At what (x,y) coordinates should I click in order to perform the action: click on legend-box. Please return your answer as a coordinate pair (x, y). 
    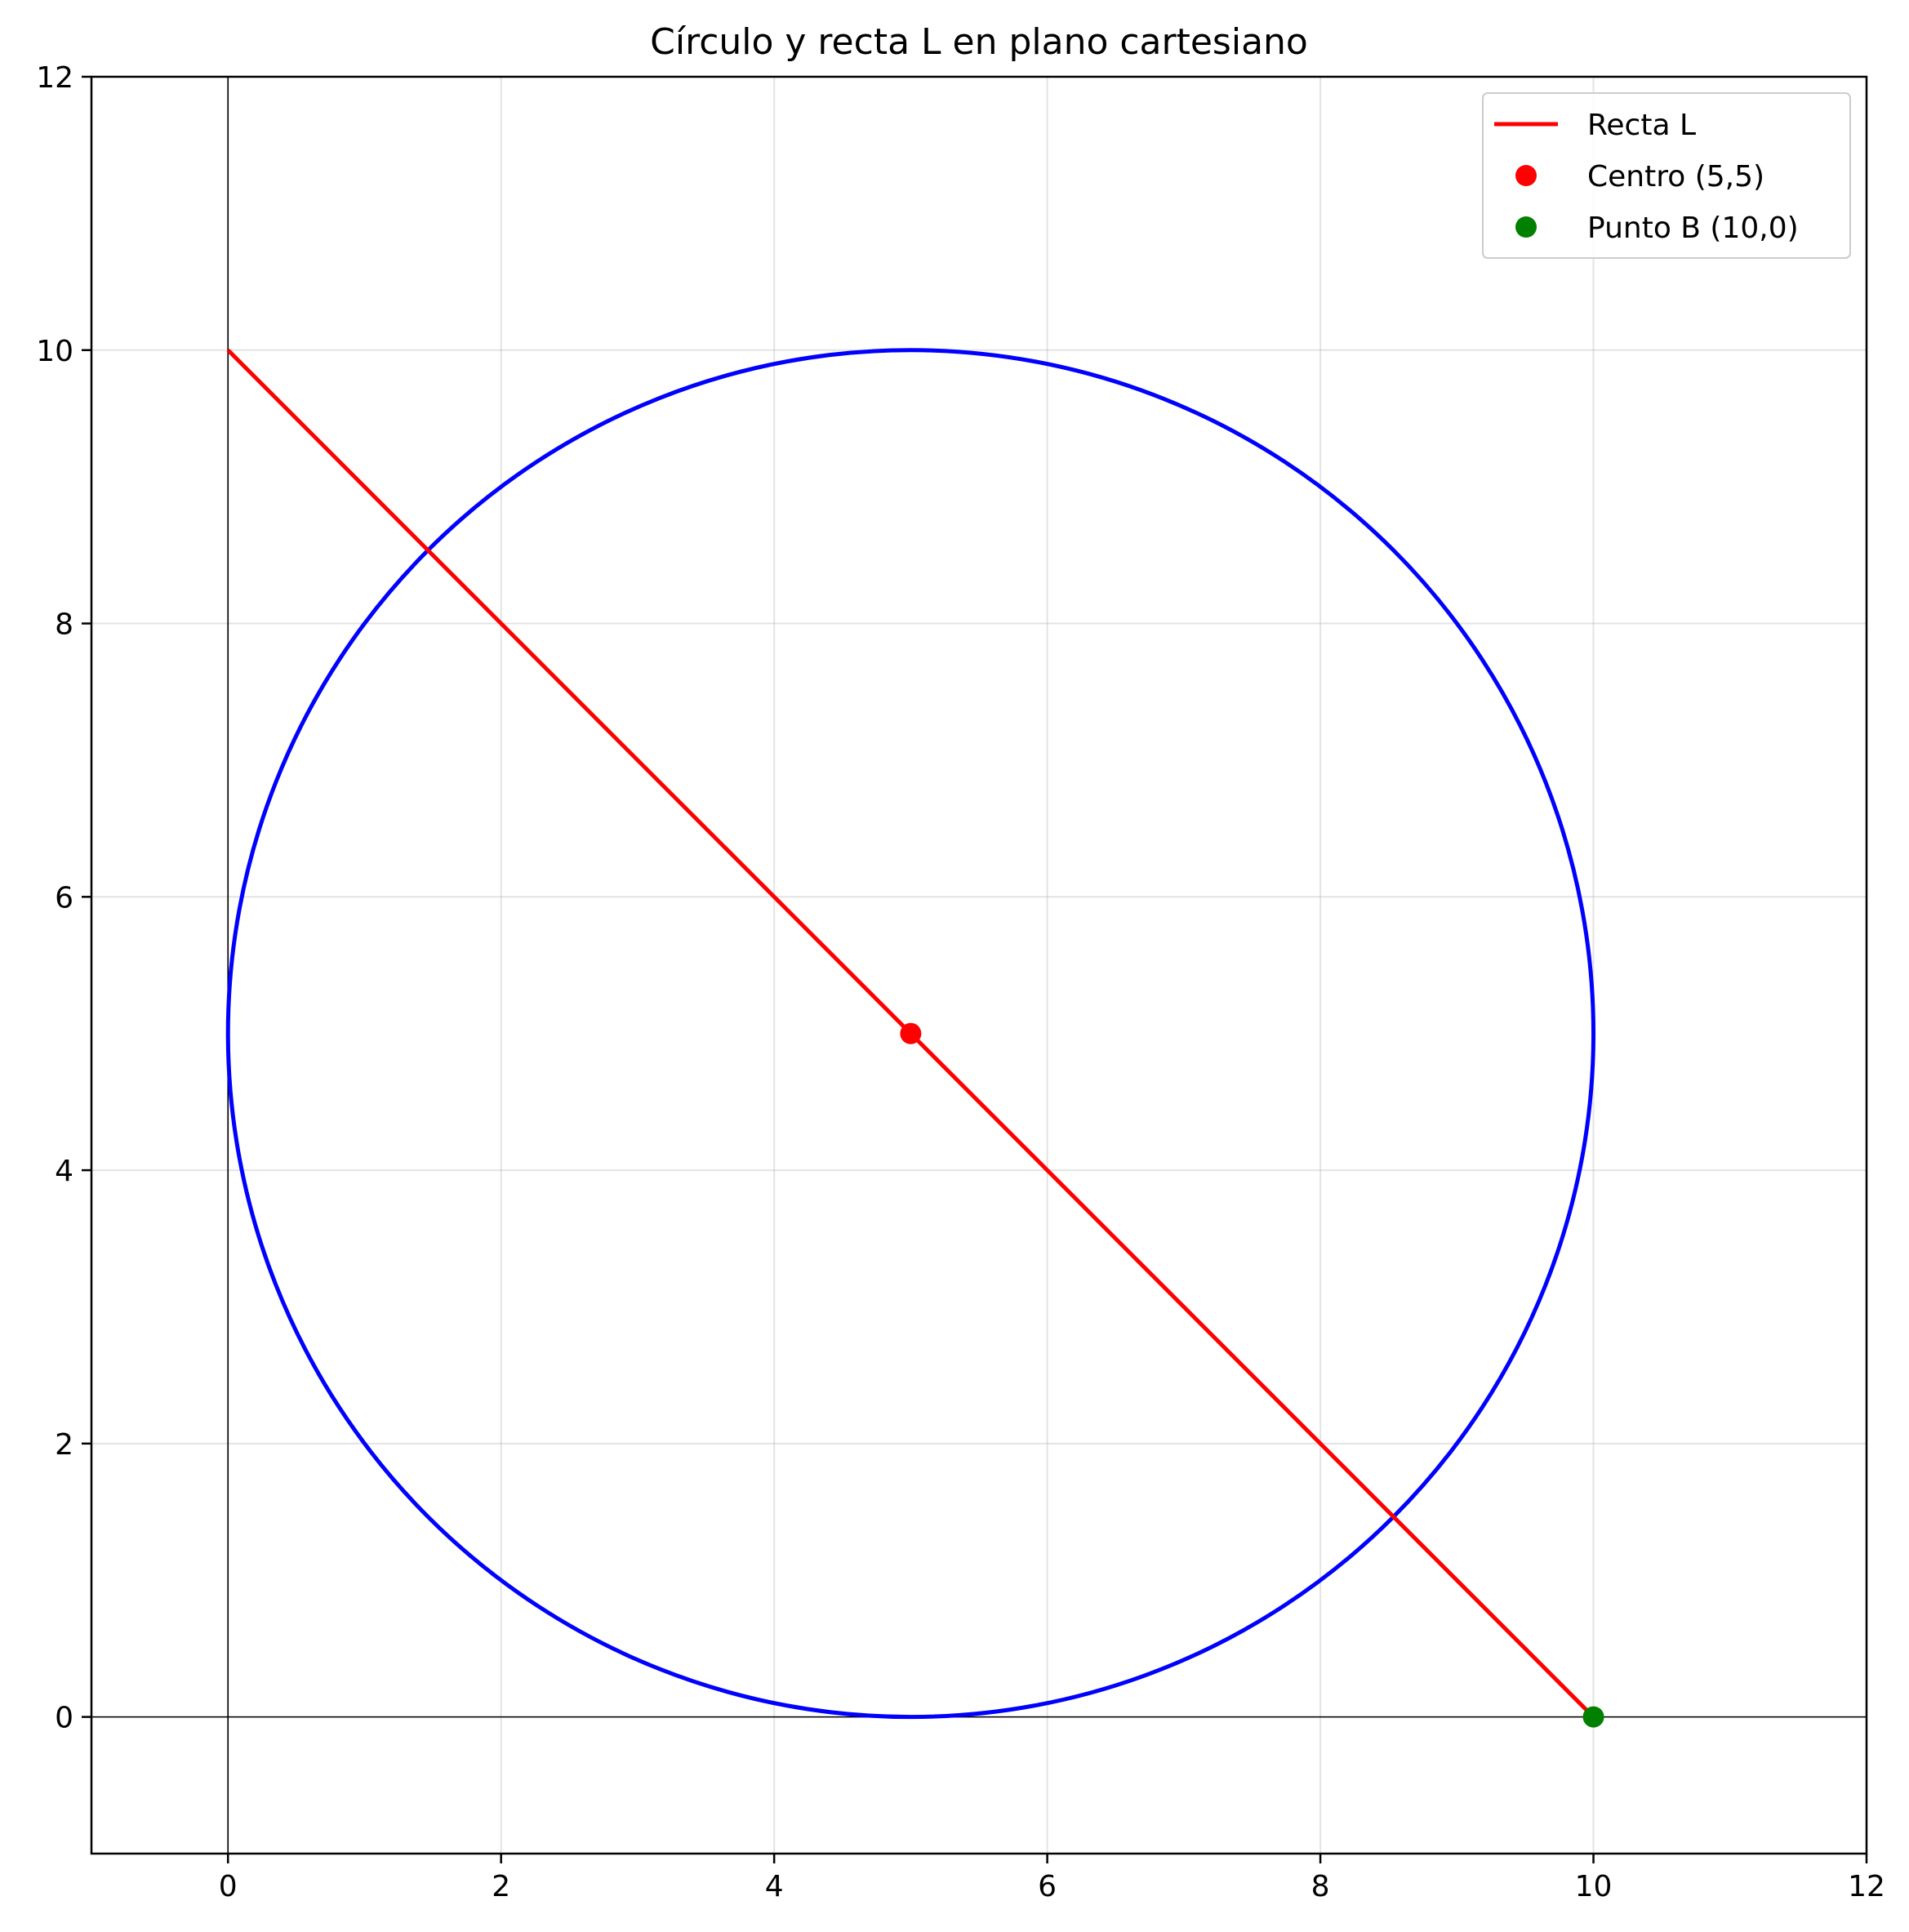
    Looking at the image, I should click on (1666, 175).